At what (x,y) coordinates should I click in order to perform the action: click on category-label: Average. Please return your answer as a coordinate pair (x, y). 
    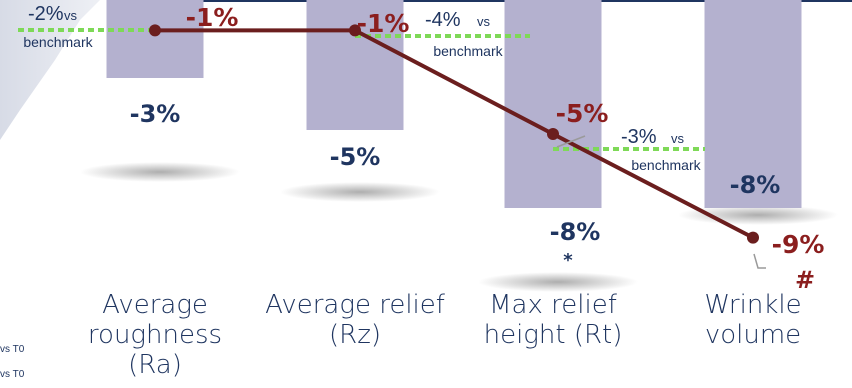
    Looking at the image, I should click on (155, 305).